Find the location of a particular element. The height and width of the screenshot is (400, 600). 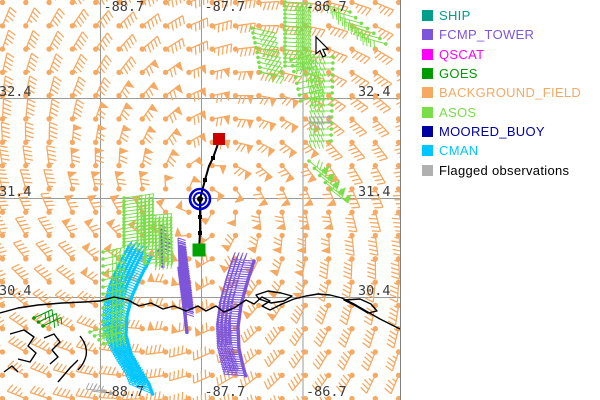

cluster-goes-obs is located at coordinates (47, 318).